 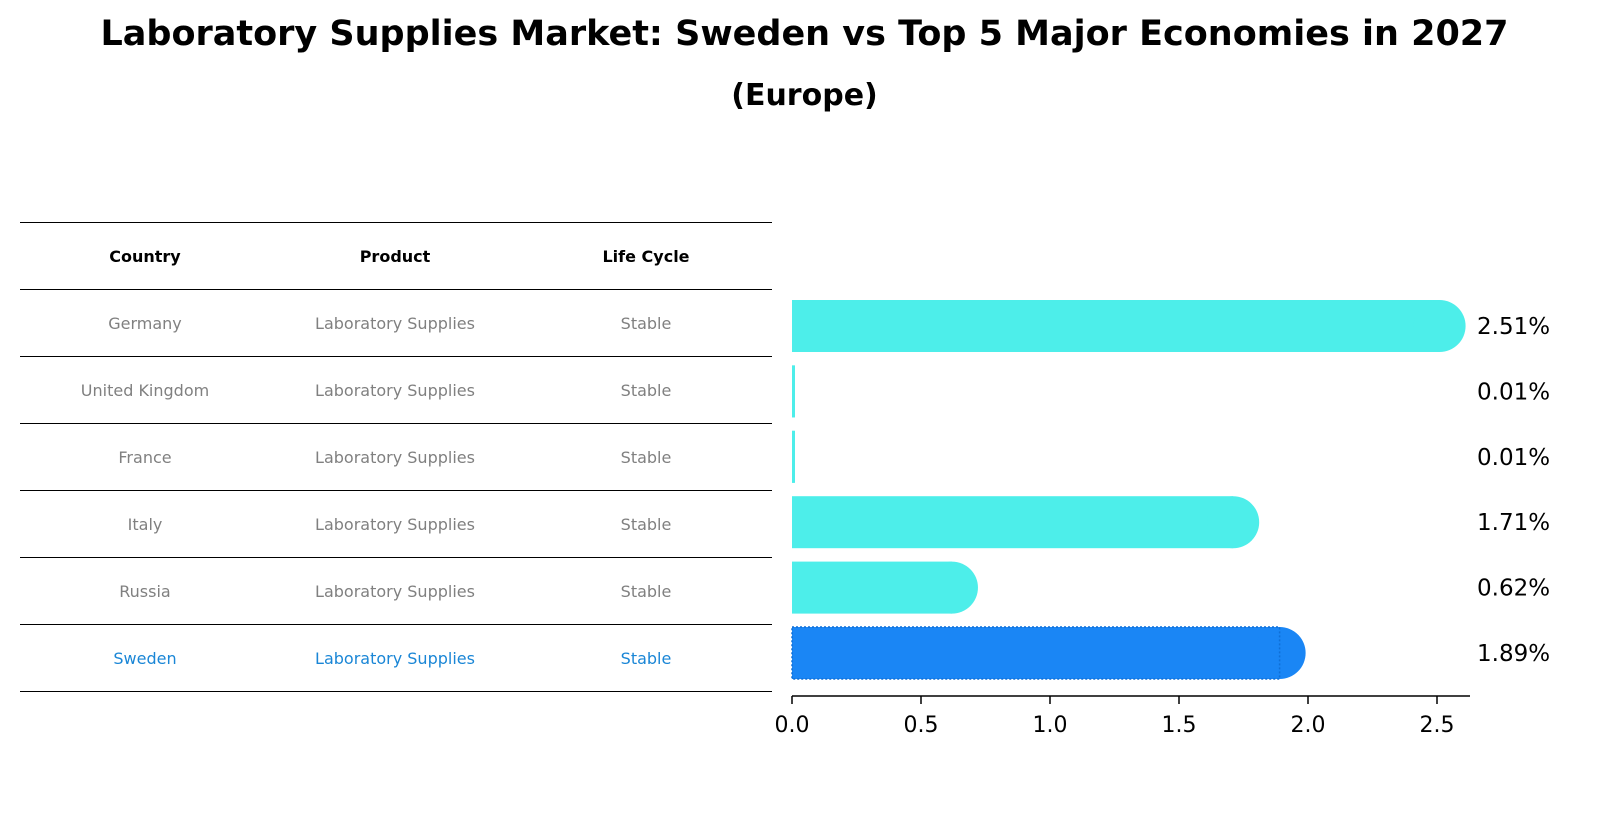 I want to click on cell-country: Germany, so click(x=145, y=323).